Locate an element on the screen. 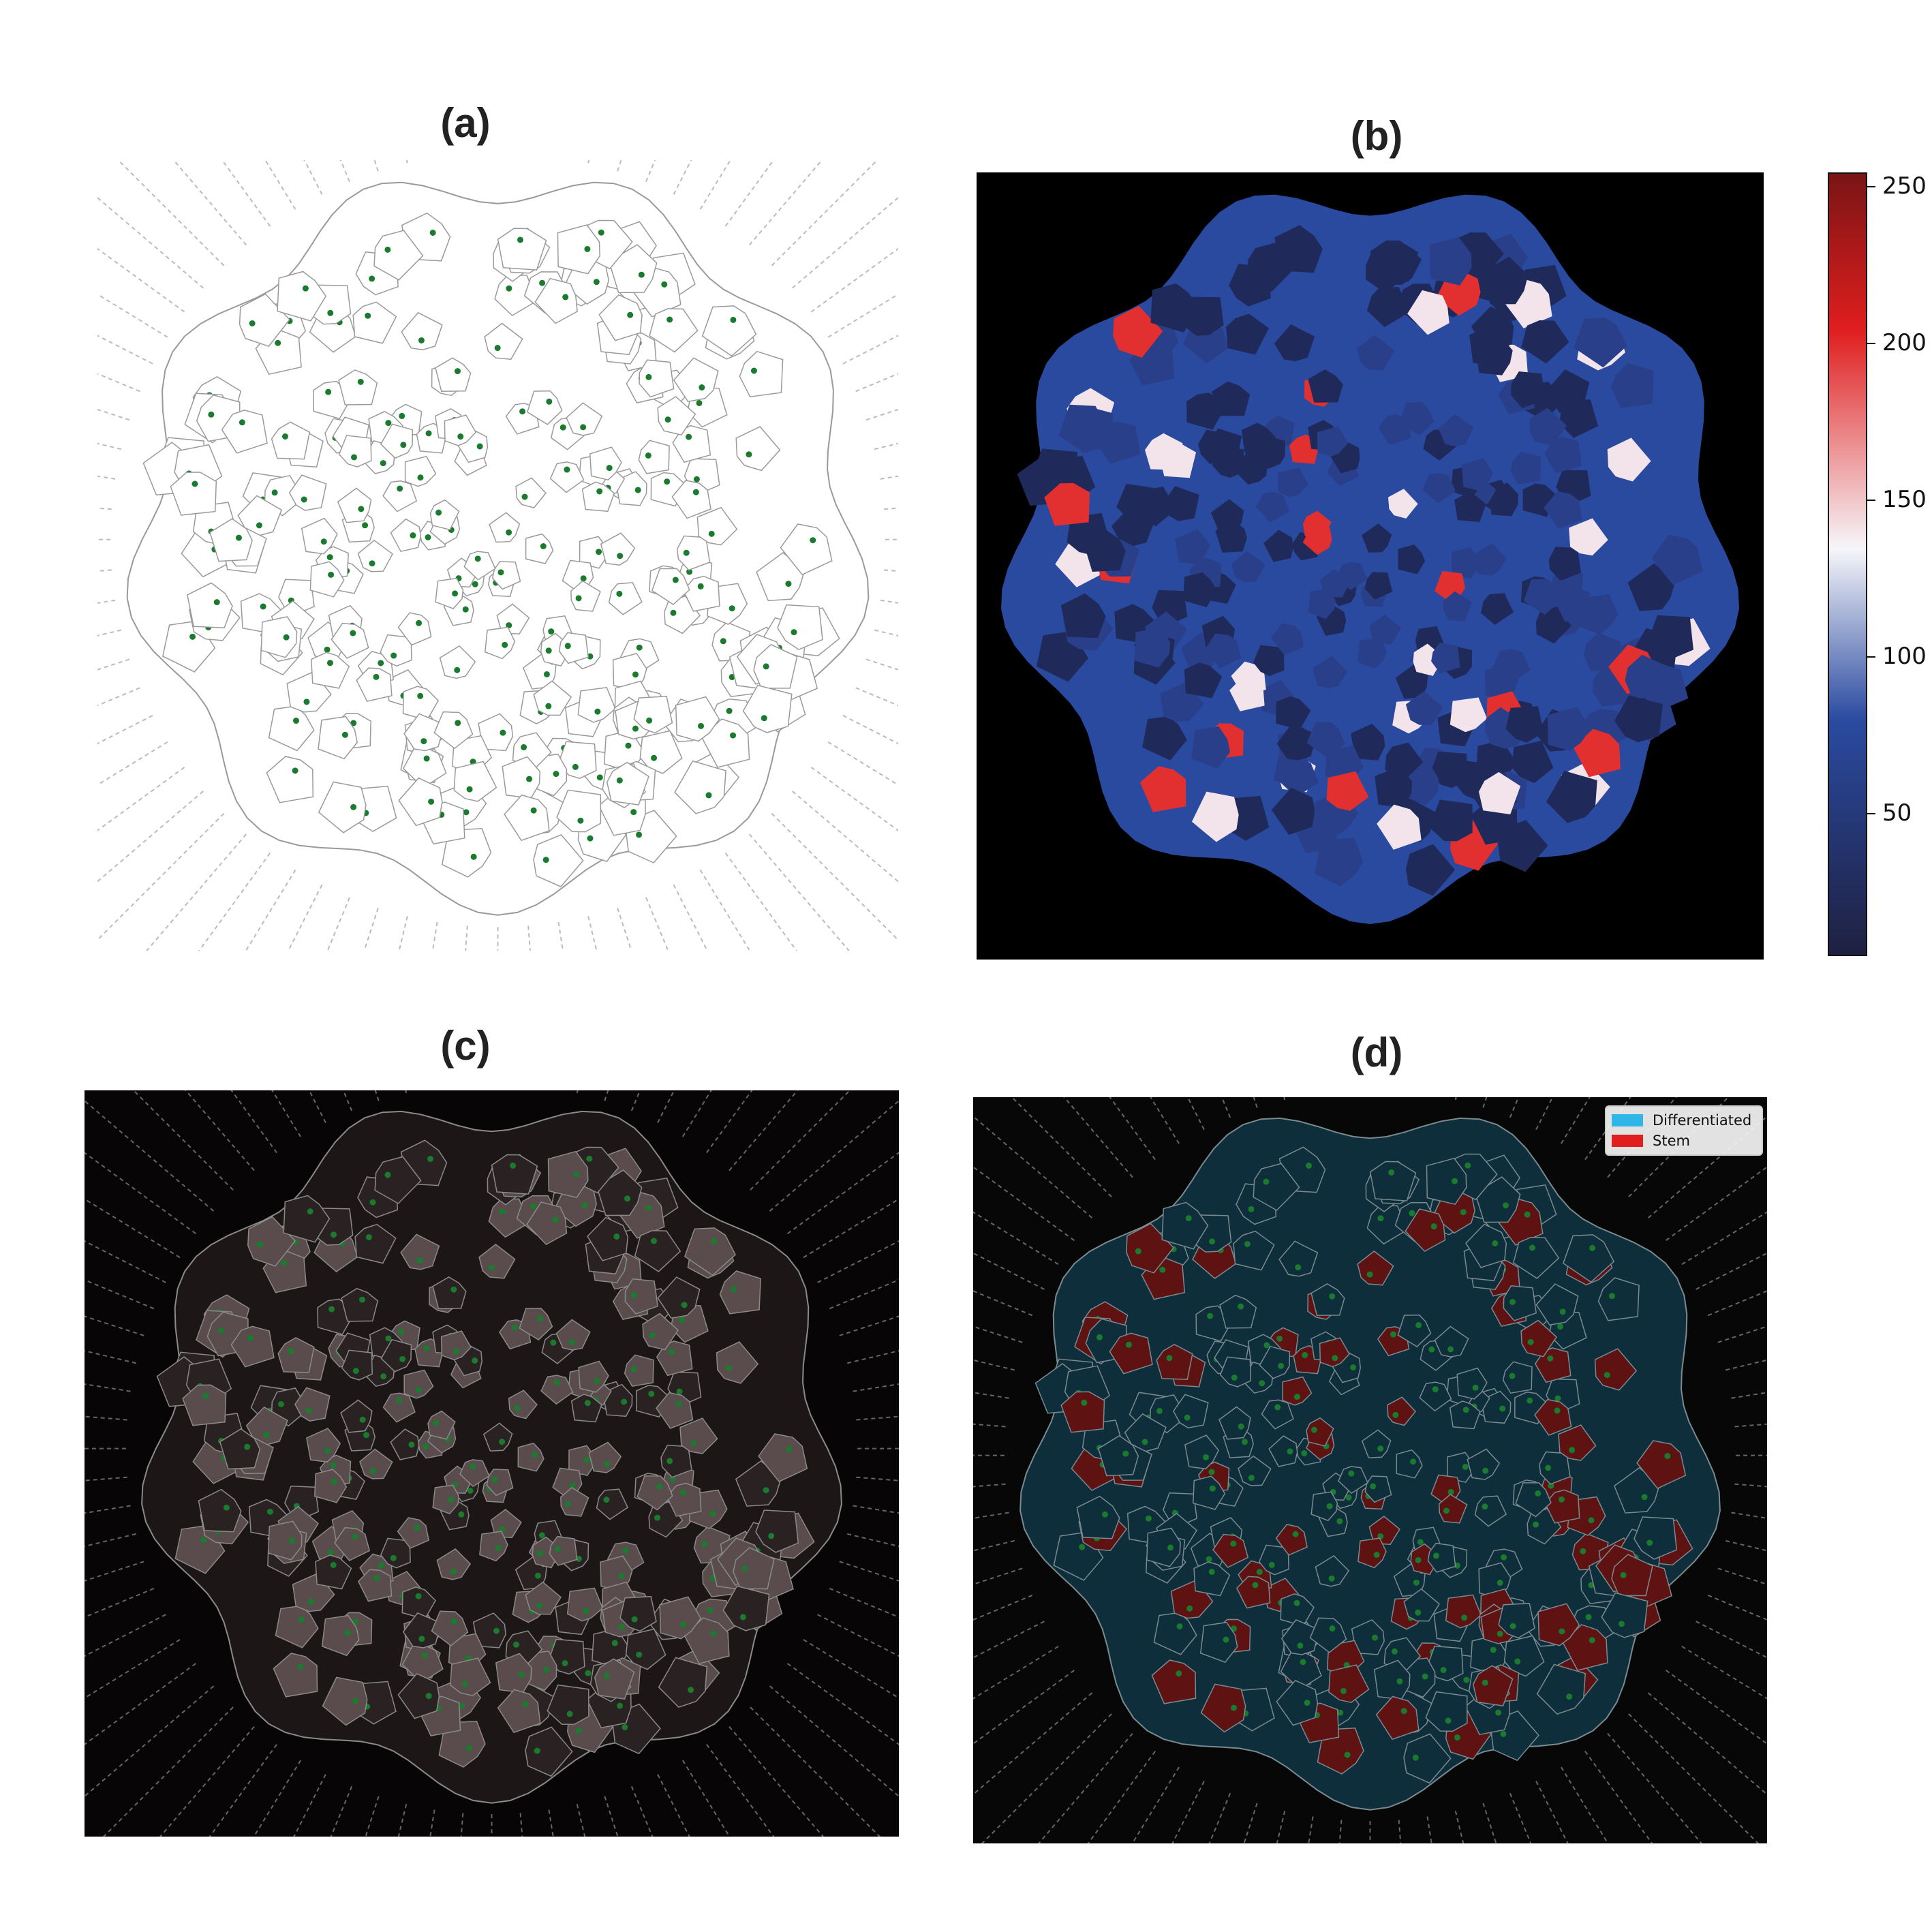 This screenshot has width=1932, height=1932. legend-item-differentiated: Differentiated is located at coordinates (1681, 1120).